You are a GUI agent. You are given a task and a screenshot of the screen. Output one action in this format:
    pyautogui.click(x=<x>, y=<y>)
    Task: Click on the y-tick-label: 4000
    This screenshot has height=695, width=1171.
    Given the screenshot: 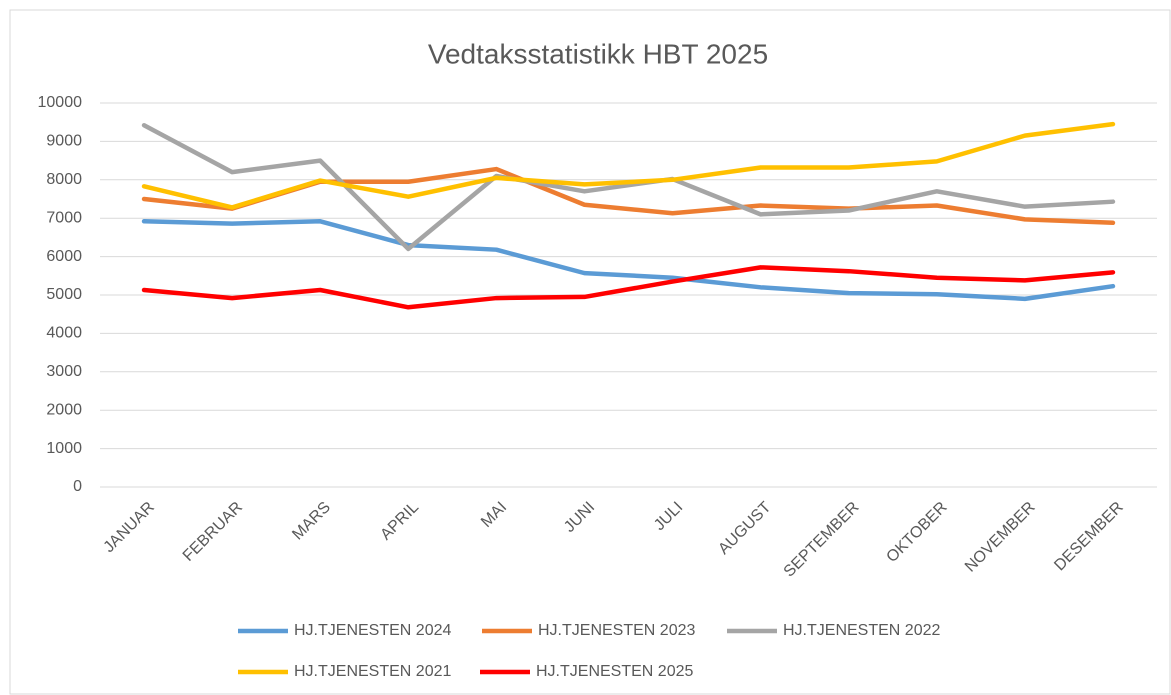 What is the action you would take?
    pyautogui.click(x=64, y=333)
    